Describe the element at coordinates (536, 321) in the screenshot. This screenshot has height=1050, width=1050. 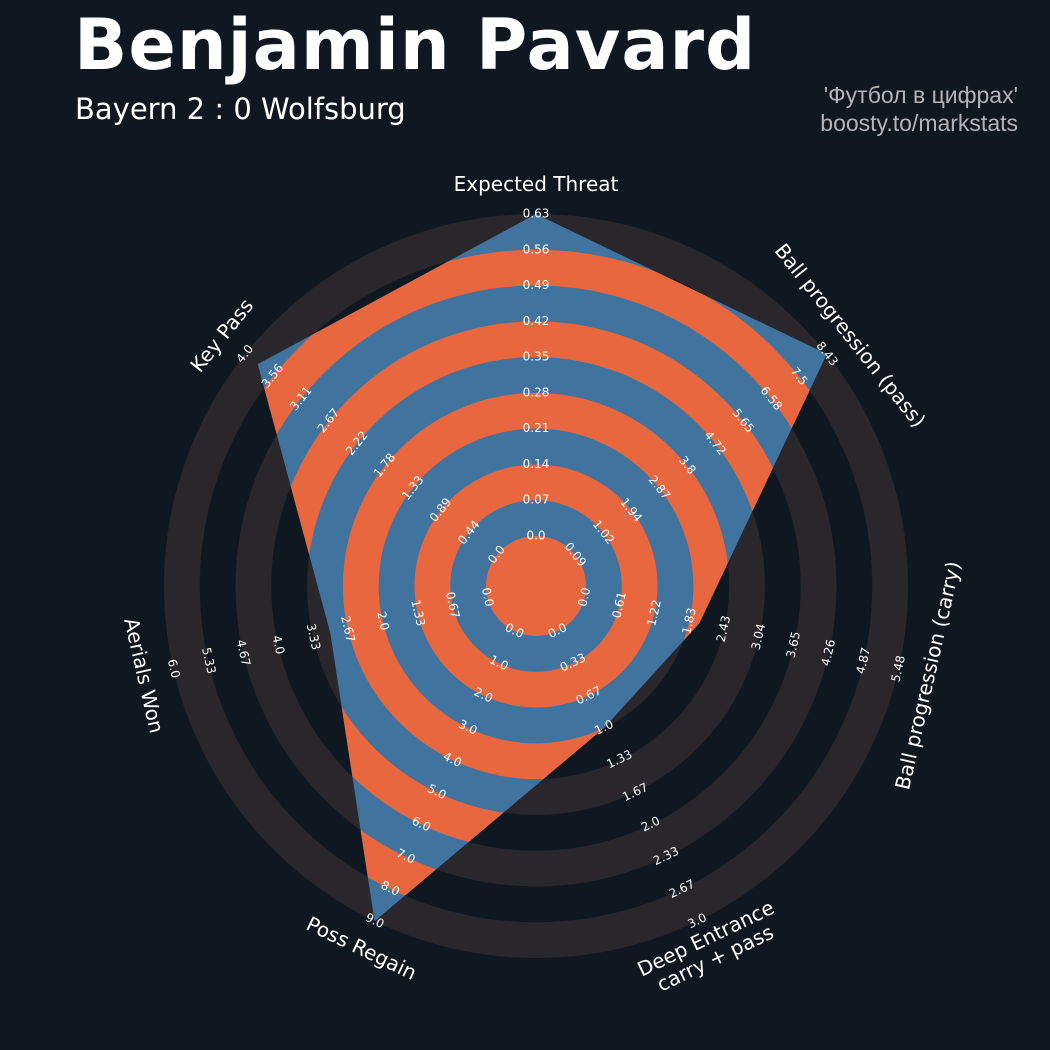
I see `tick-label: 0.42` at that location.